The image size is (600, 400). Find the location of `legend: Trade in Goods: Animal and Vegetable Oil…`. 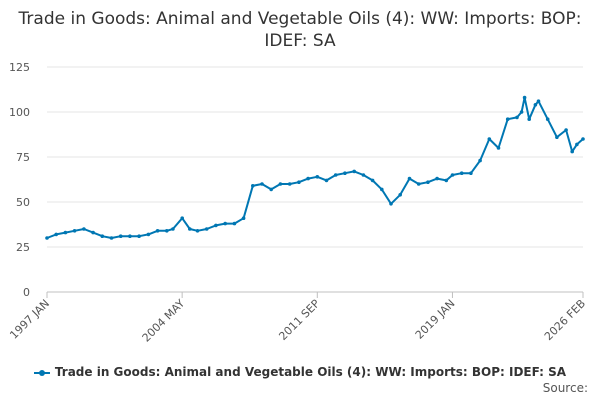

legend: Trade in Goods: Animal and Vegetable Oil… is located at coordinates (300, 372).